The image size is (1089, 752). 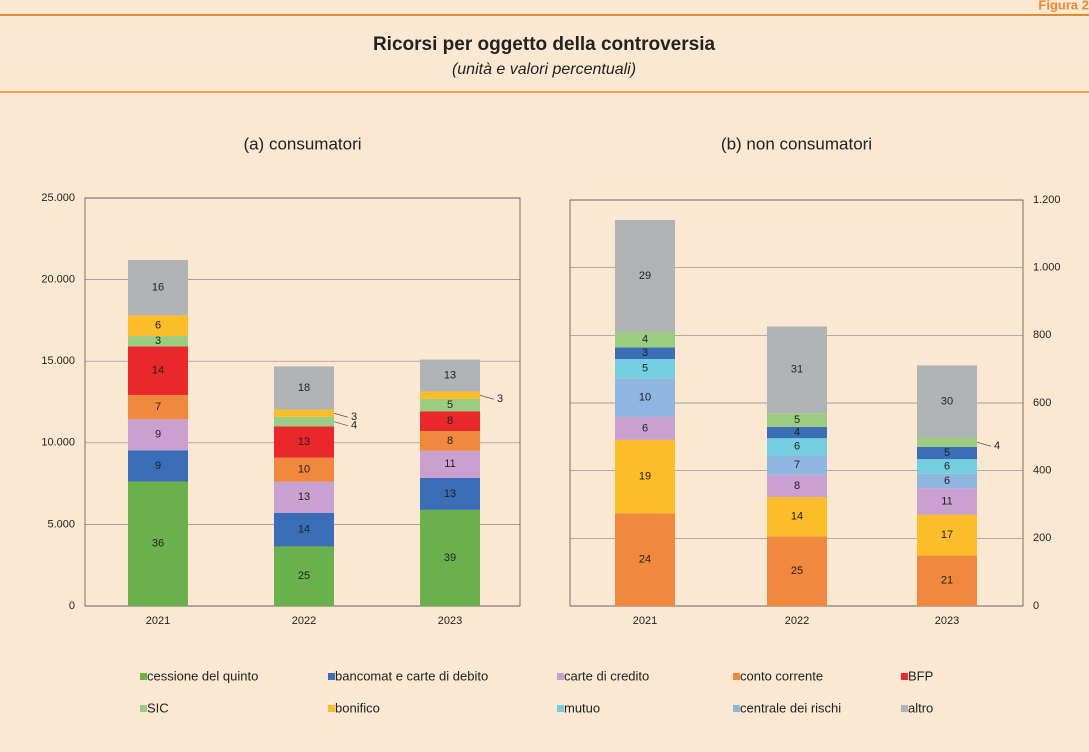 What do you see at coordinates (920, 675) in the screenshot?
I see `legend-label: BFP` at bounding box center [920, 675].